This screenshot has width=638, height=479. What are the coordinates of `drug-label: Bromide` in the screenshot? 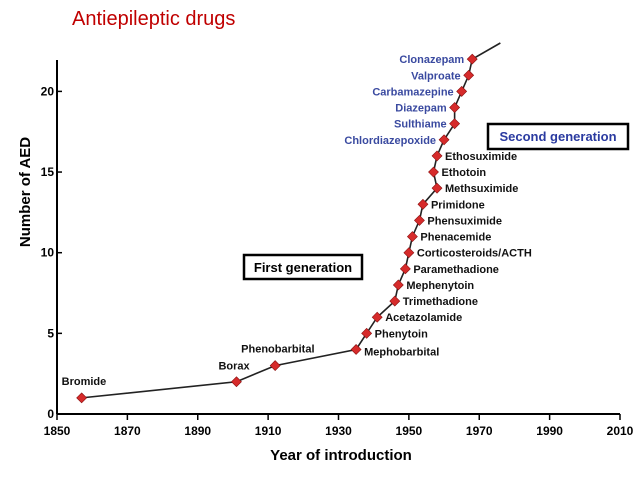 It's located at (84, 382).